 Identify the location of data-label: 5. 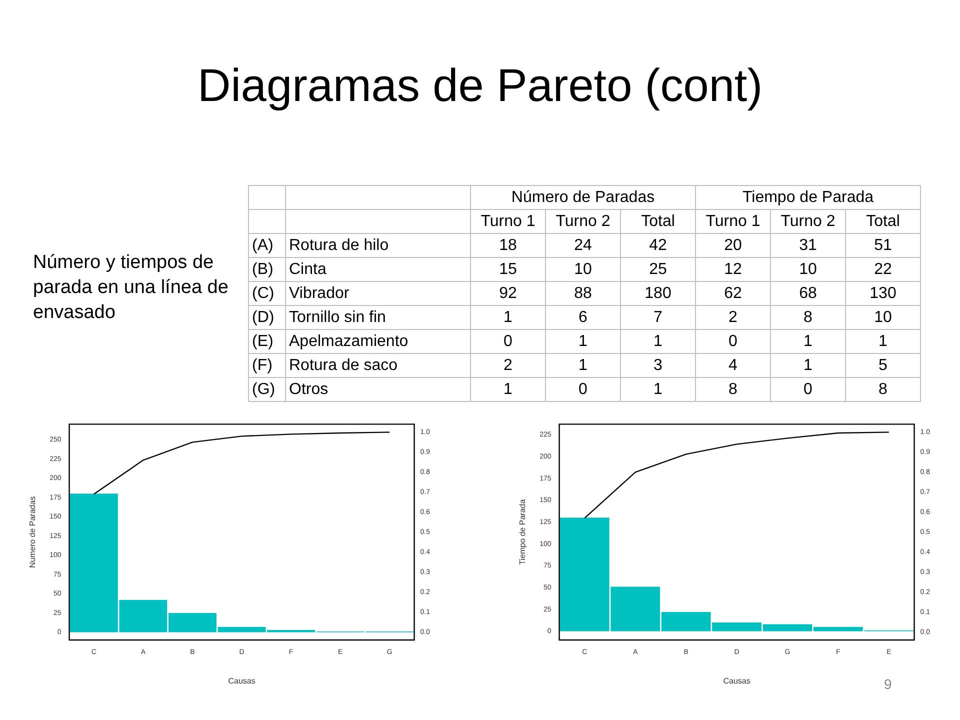
(883, 366).